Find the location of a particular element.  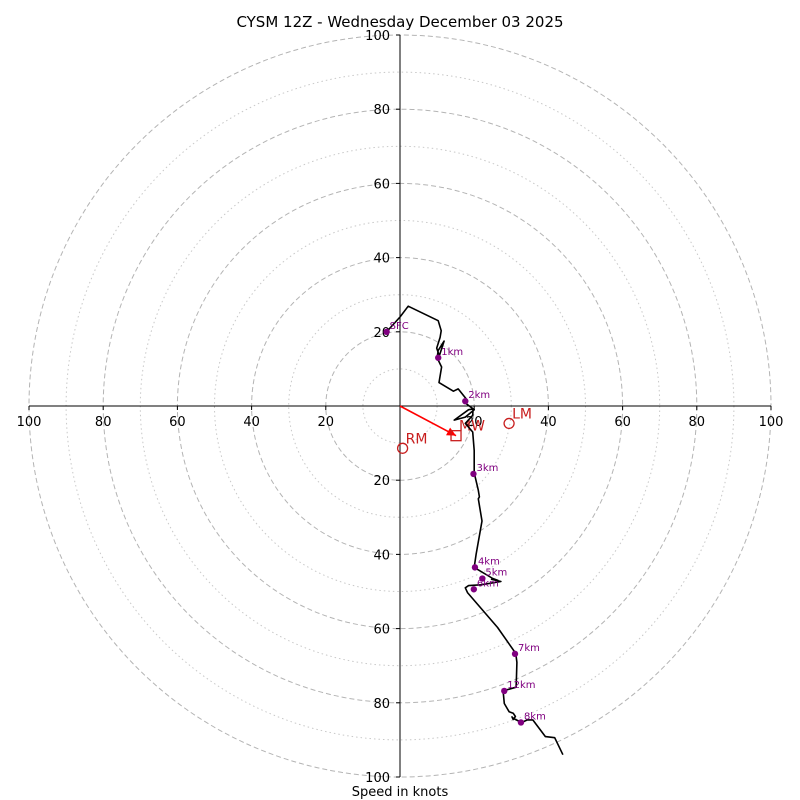

rm-label: RM is located at coordinates (417, 439).